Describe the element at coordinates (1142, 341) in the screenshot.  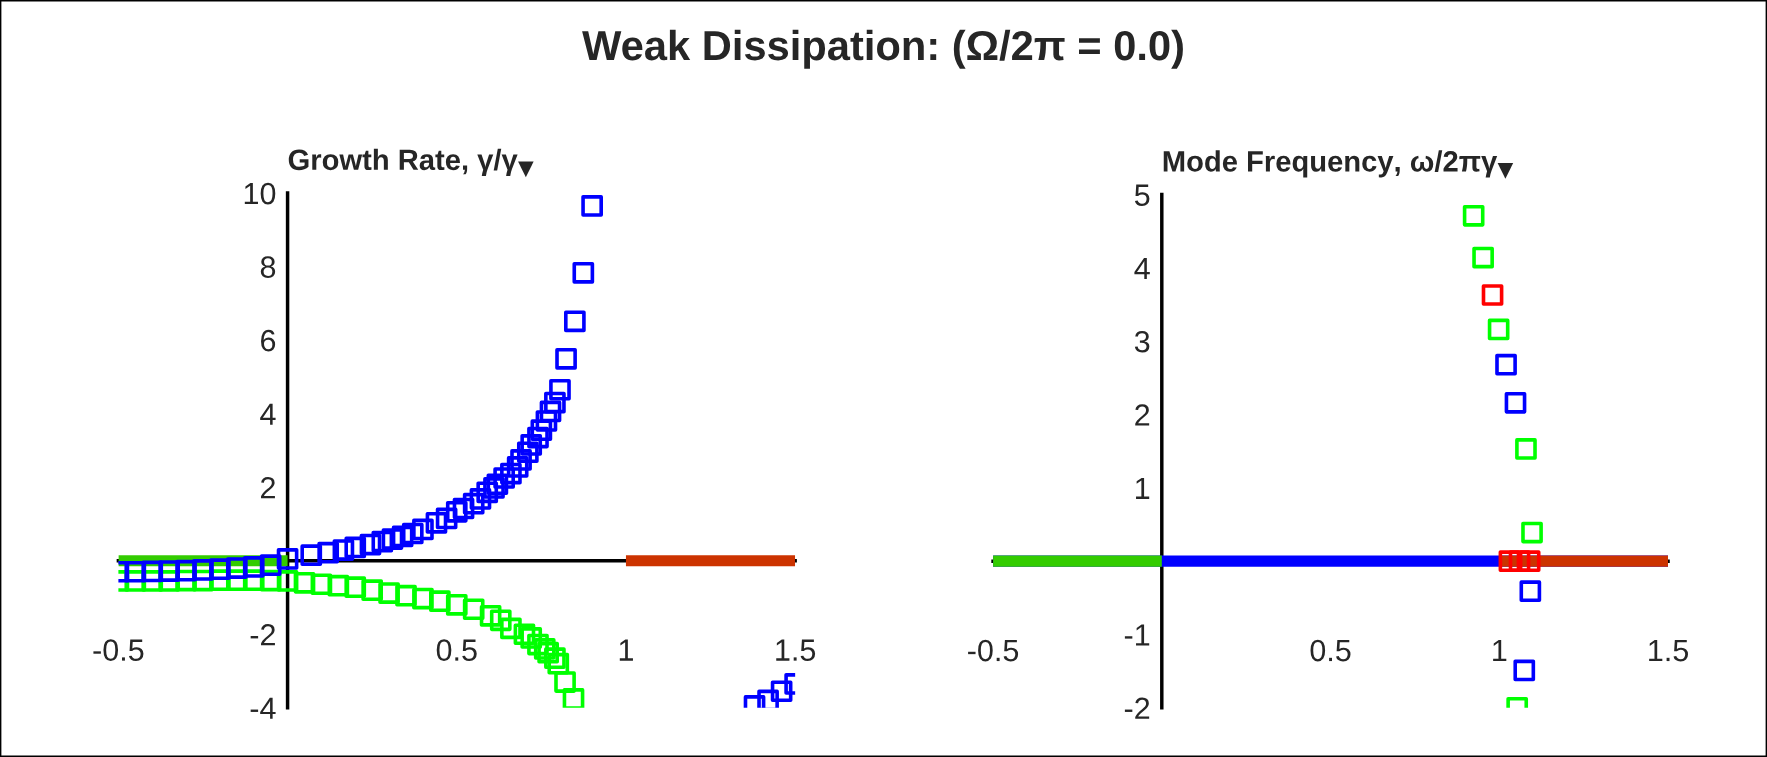
I see `y-tick-label: 3` at that location.